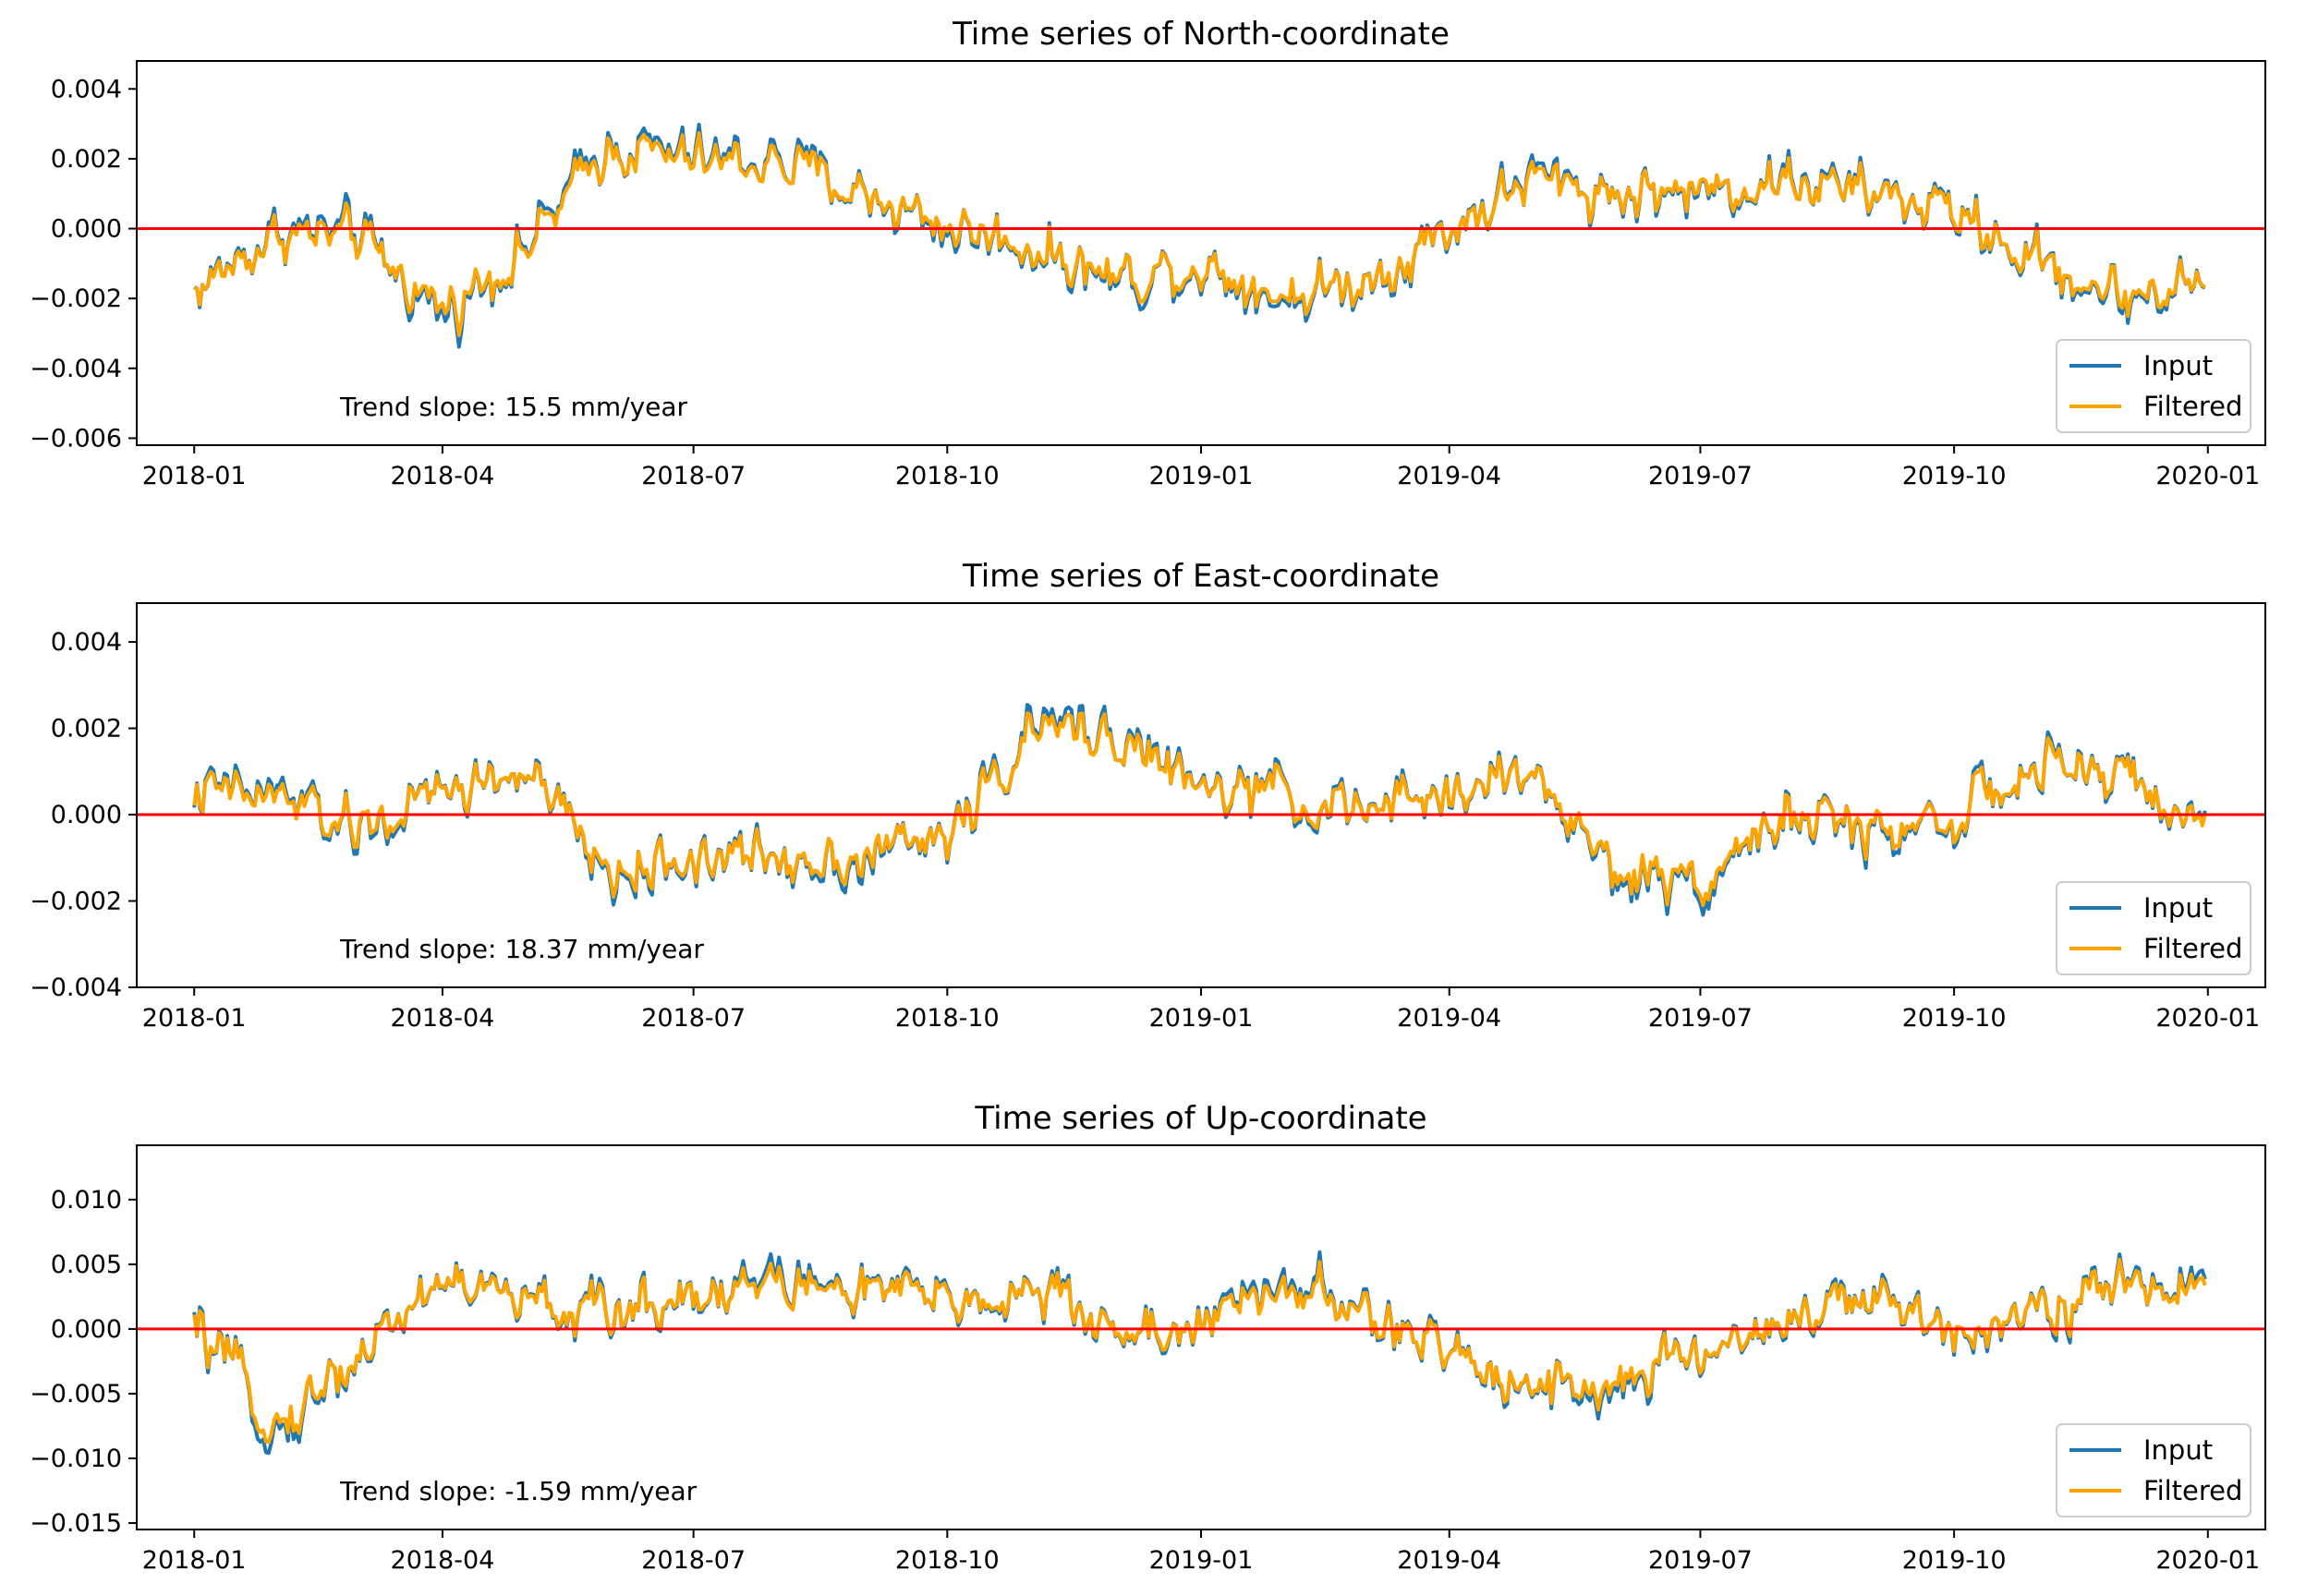  Describe the element at coordinates (1200, 576) in the screenshot. I see `chart-title: Time series of East-coordinate` at that location.